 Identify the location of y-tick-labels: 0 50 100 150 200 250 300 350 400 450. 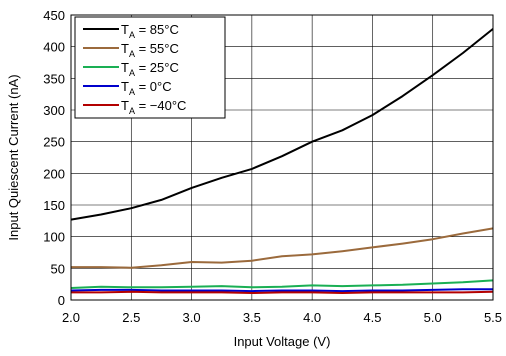
(54, 158).